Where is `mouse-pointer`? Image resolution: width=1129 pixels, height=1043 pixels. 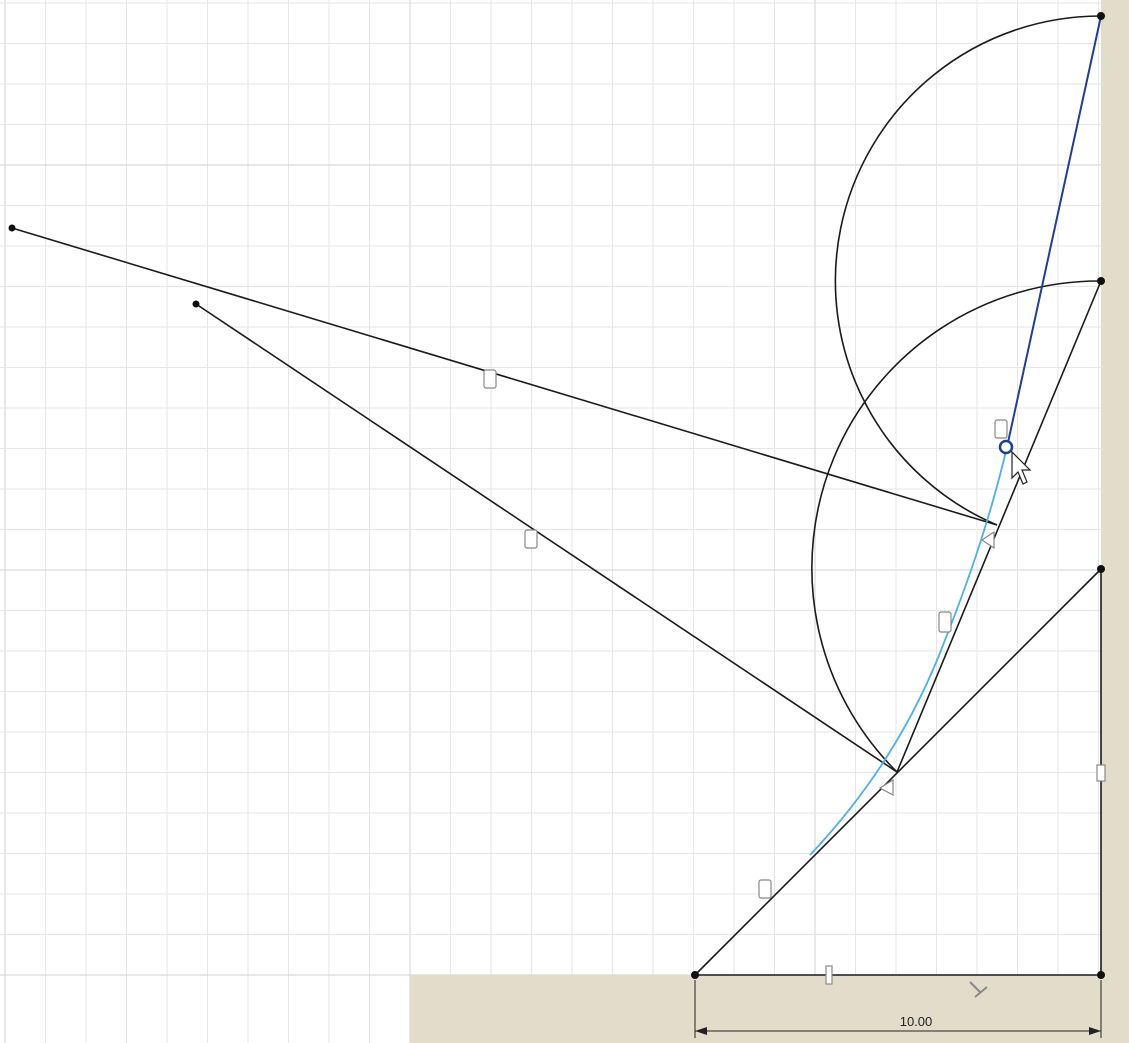
mouse-pointer is located at coordinates (1021, 467).